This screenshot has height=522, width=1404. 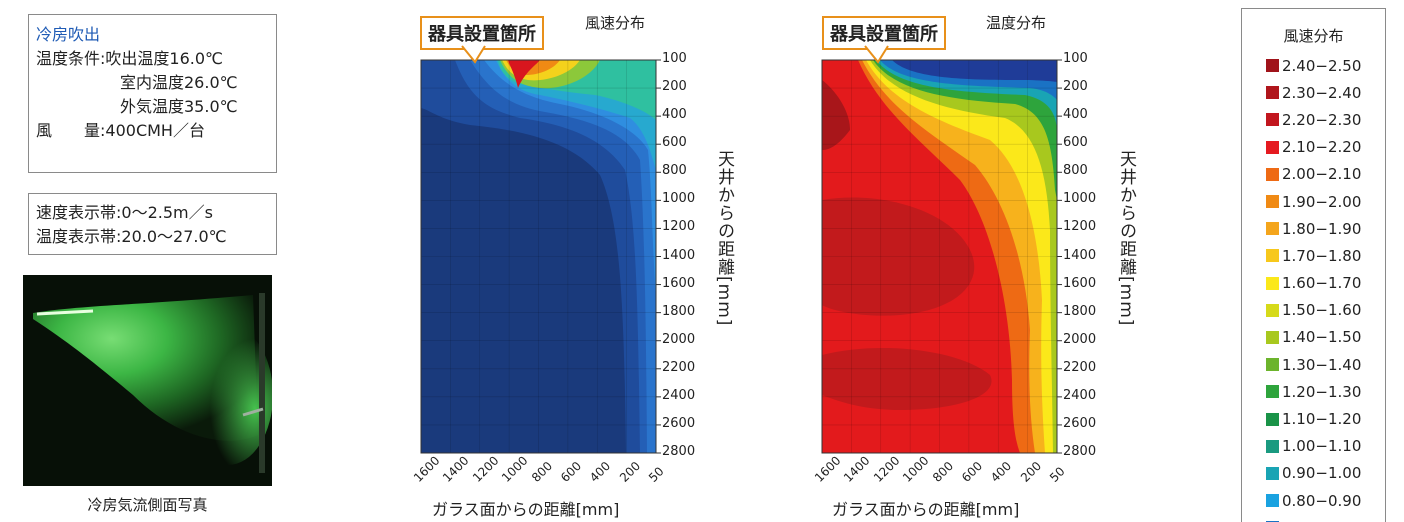 What do you see at coordinates (1313, 473) in the screenshot?
I see `legend-item: 0.90−1.00` at bounding box center [1313, 473].